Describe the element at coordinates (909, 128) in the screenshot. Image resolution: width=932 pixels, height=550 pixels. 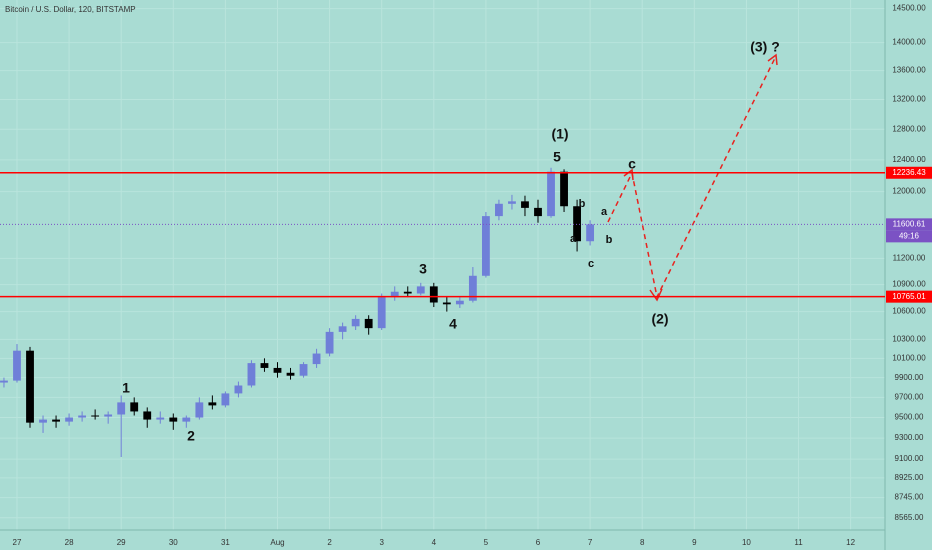
I see `y-tick-label: 12800.00` at that location.